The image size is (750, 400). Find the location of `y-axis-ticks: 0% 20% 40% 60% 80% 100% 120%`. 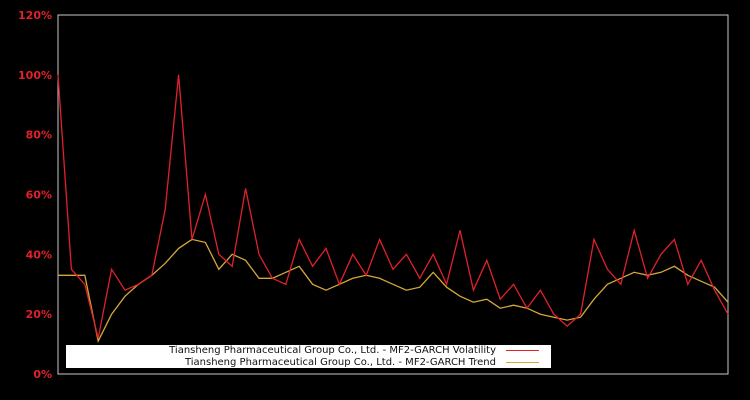

y-axis-ticks: 0% 20% 40% 60% 80% 100% 120% is located at coordinates (35, 195).